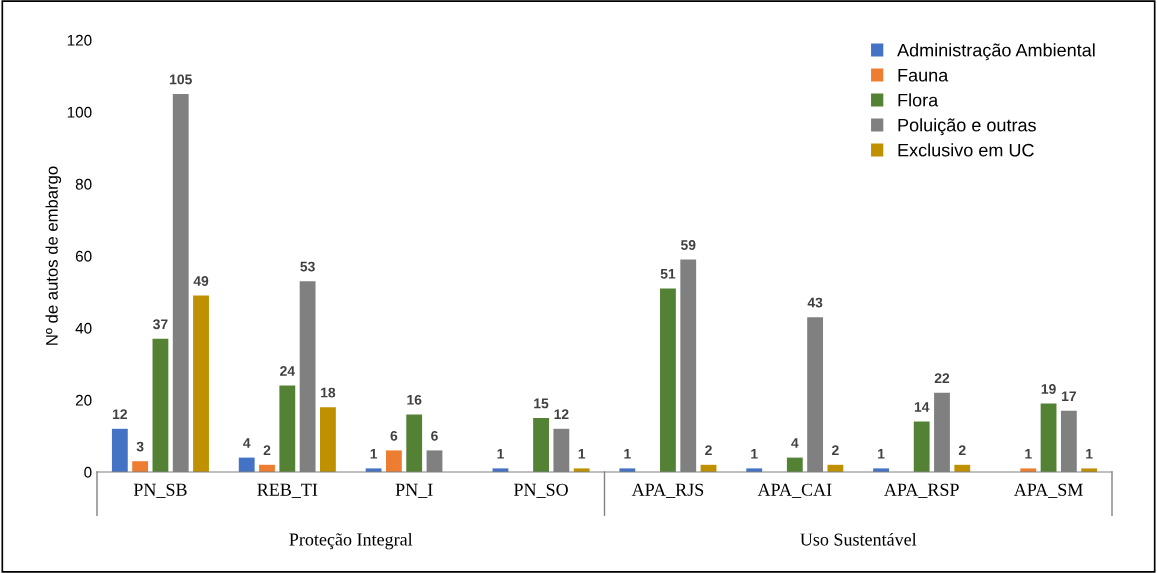 The height and width of the screenshot is (573, 1157). What do you see at coordinates (287, 371) in the screenshot?
I see `data-label: 24` at bounding box center [287, 371].